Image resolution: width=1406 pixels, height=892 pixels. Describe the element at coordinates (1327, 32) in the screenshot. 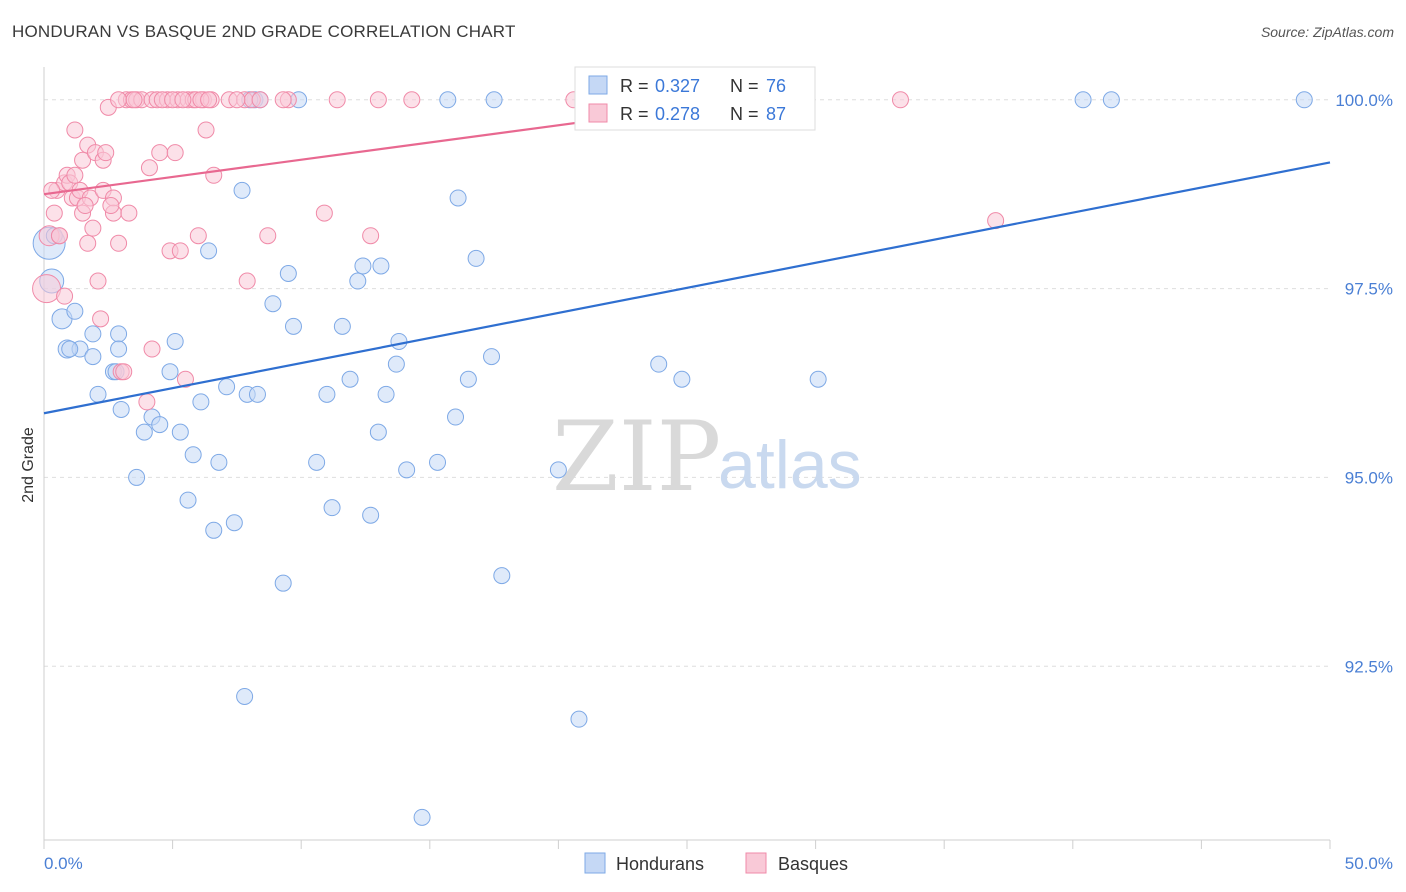

I see `chart-source: Source: ZipAtlas.com` at that location.